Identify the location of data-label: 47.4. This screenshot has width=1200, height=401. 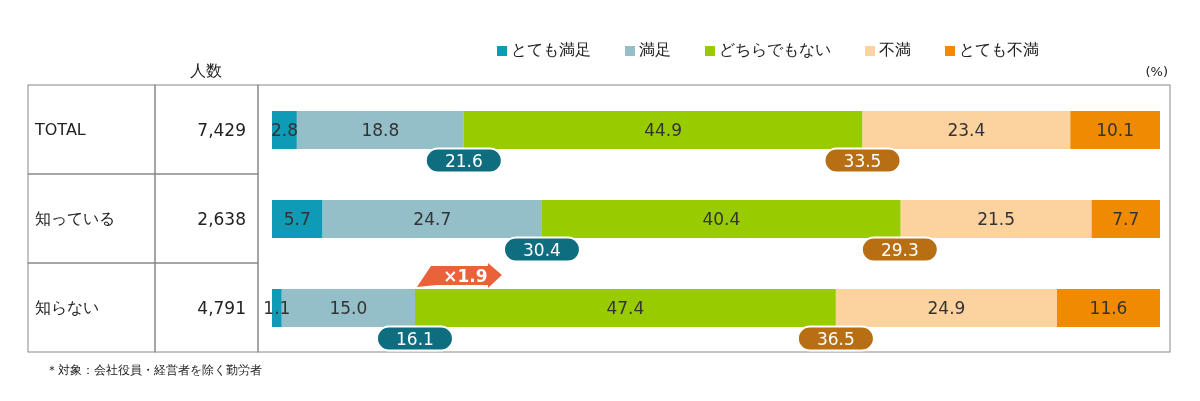
(625, 308).